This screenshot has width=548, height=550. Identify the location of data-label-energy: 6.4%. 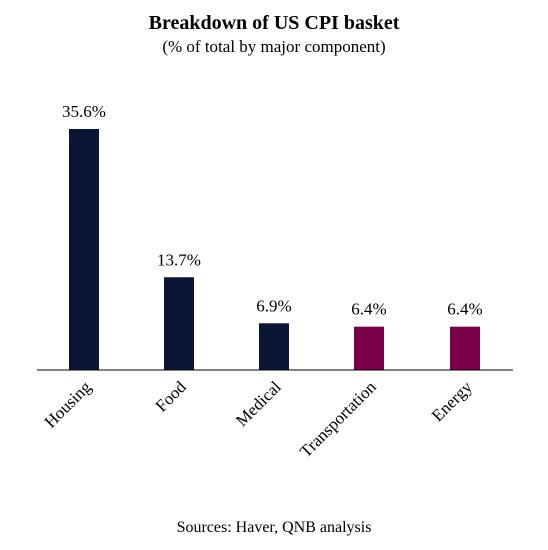
(464, 309).